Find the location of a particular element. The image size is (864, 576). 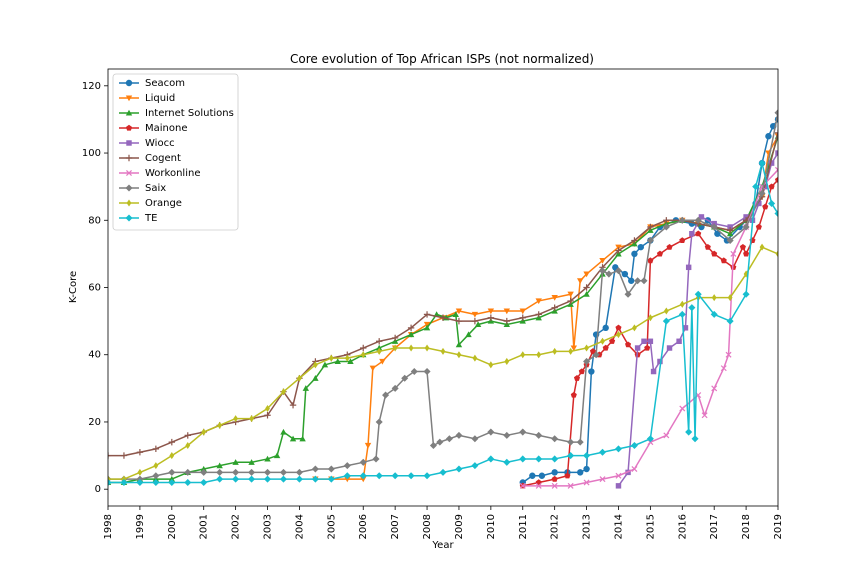

x-tick-label: 2006 is located at coordinates (363, 526).